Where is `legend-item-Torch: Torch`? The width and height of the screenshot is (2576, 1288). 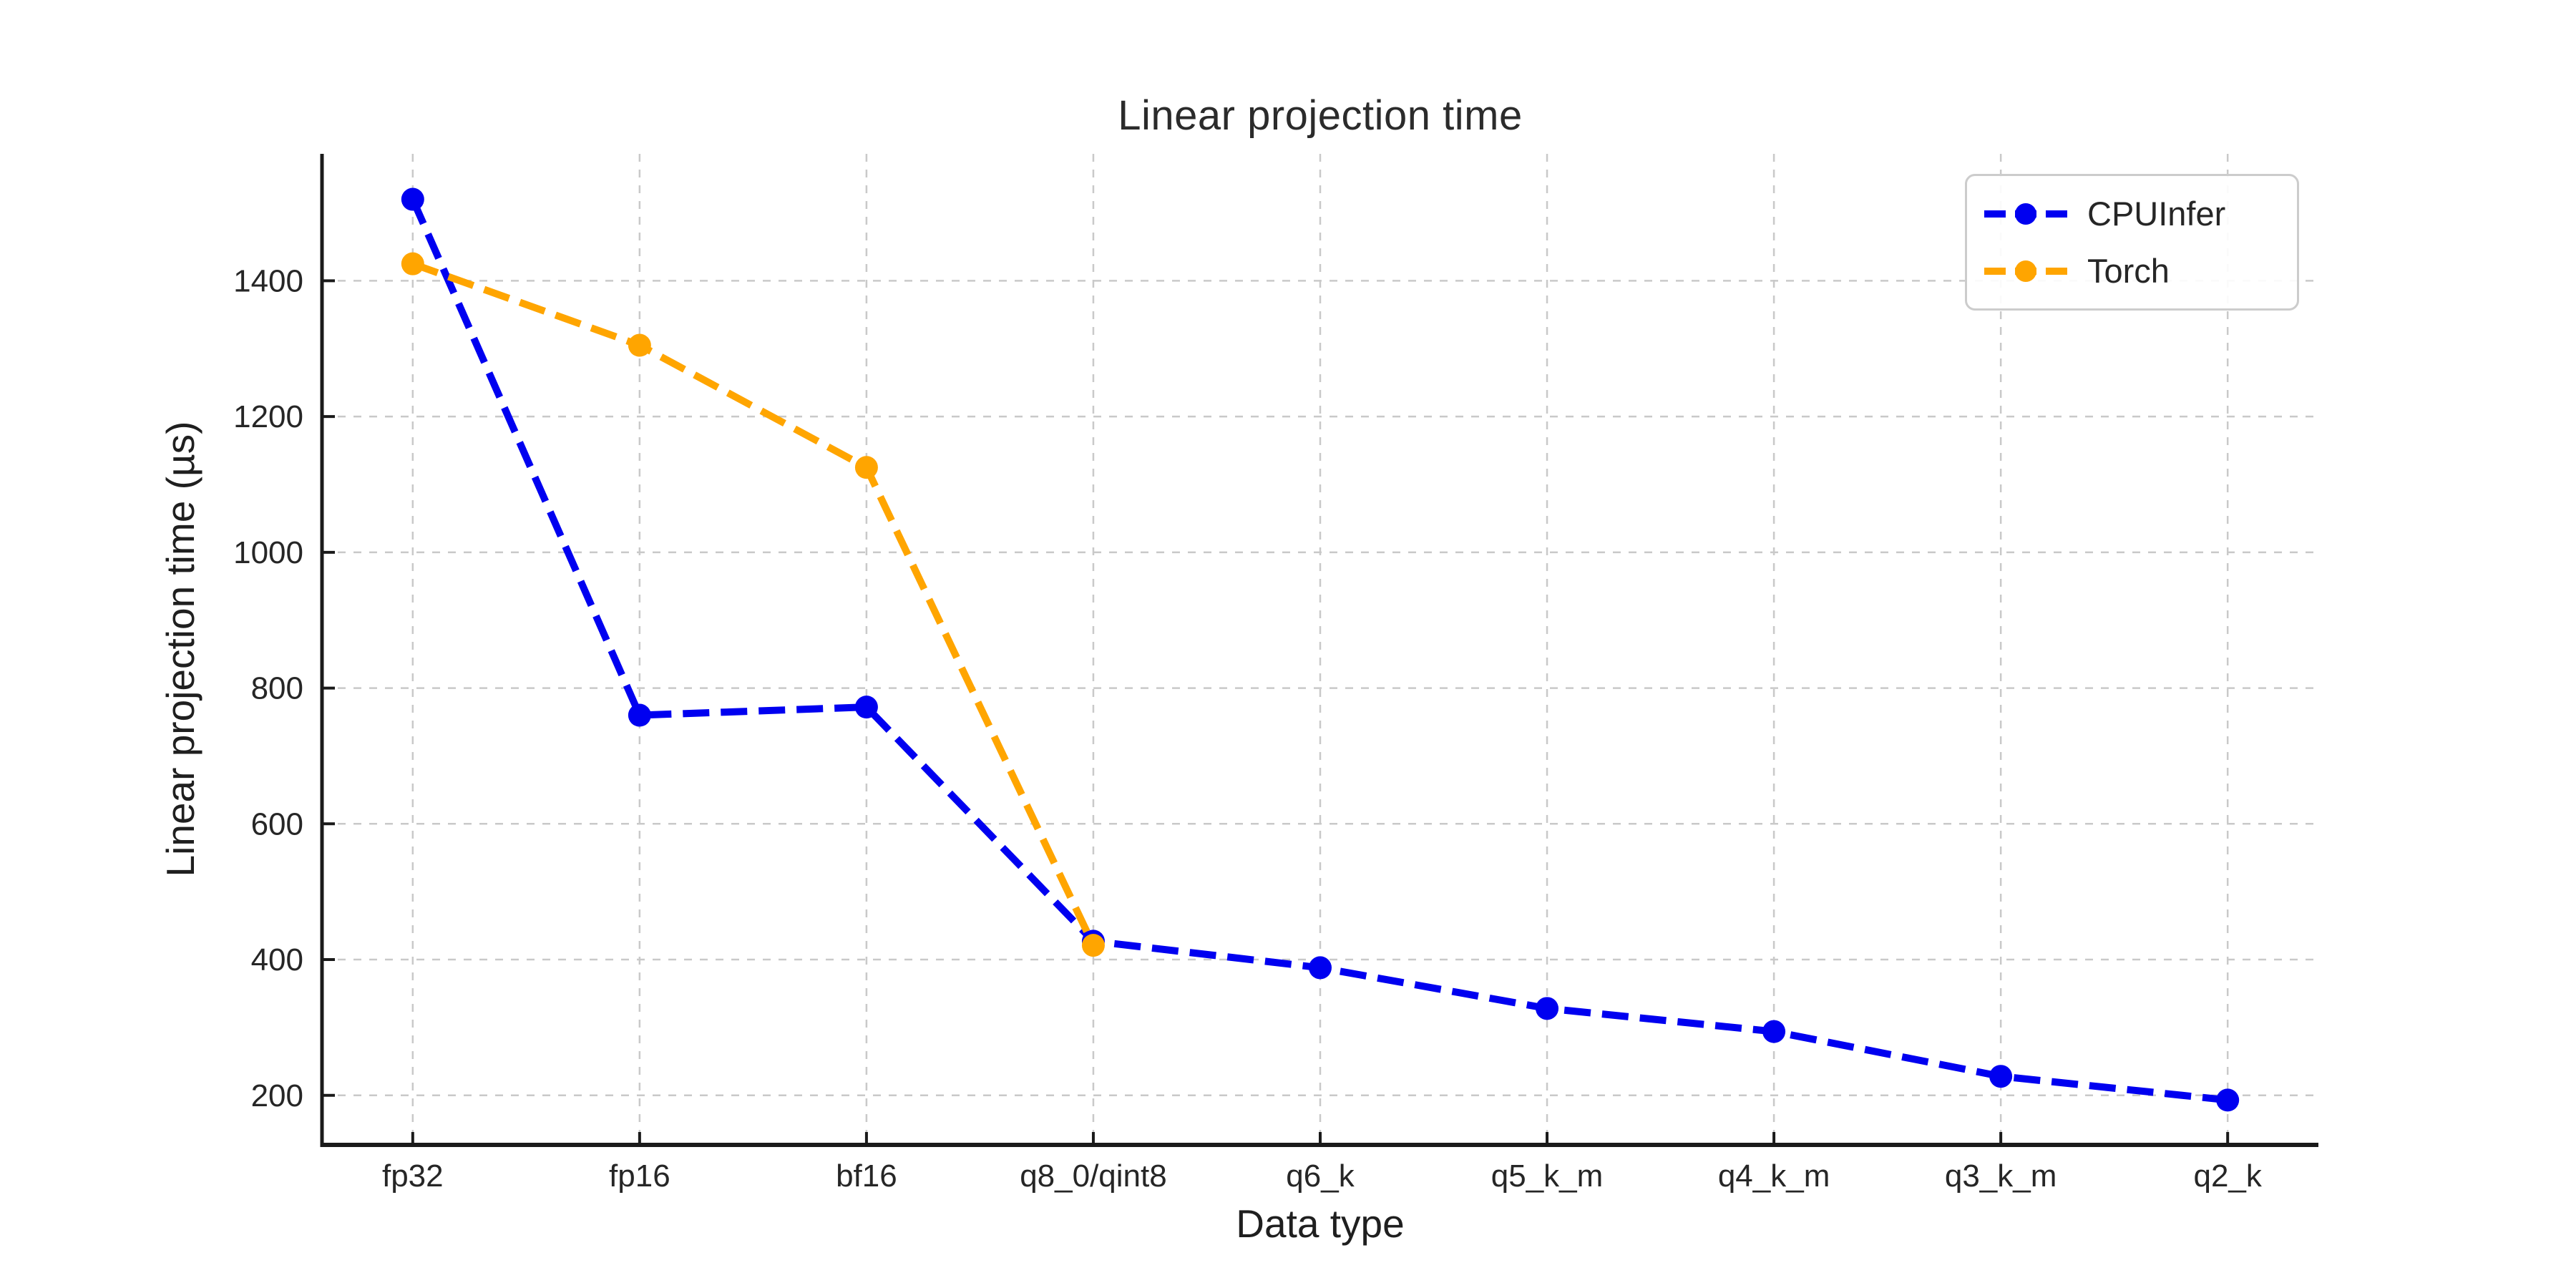
legend-item-Torch: Torch is located at coordinates (2140, 271).